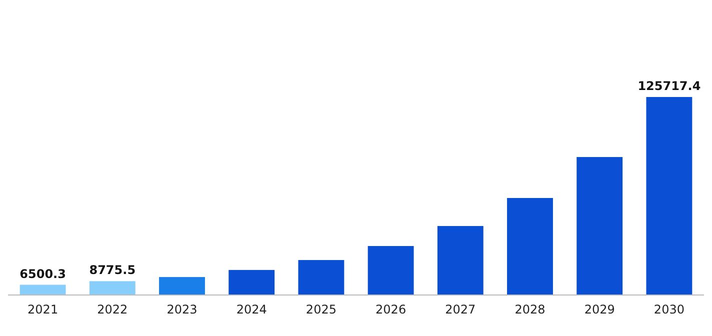  What do you see at coordinates (599, 309) in the screenshot?
I see `x-tick-label: 2029` at bounding box center [599, 309].